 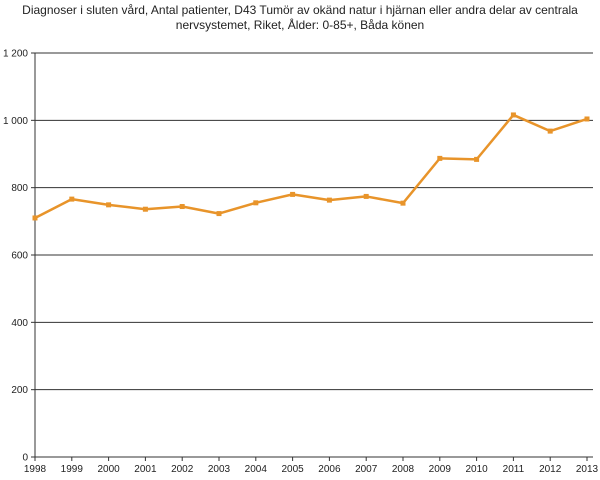 What do you see at coordinates (182, 207) in the screenshot?
I see `data-point-2002` at bounding box center [182, 207].